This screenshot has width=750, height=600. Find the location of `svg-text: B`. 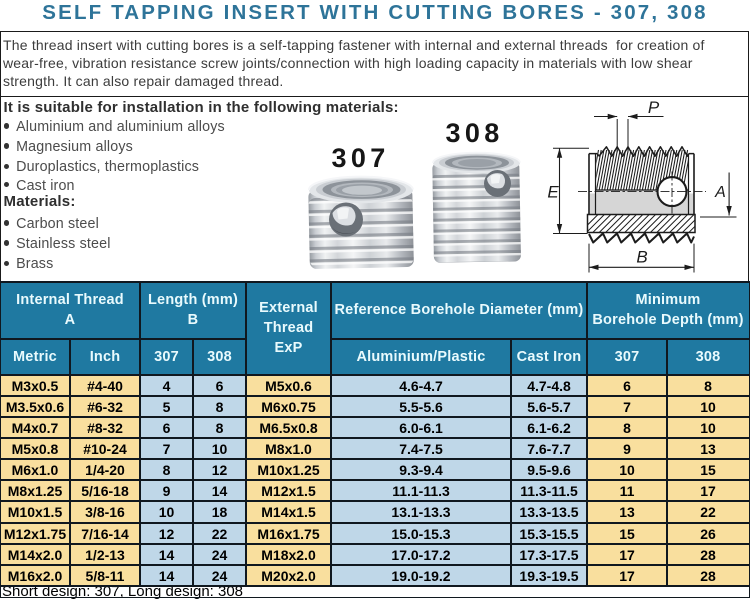

svg-text: B is located at coordinates (641, 257).